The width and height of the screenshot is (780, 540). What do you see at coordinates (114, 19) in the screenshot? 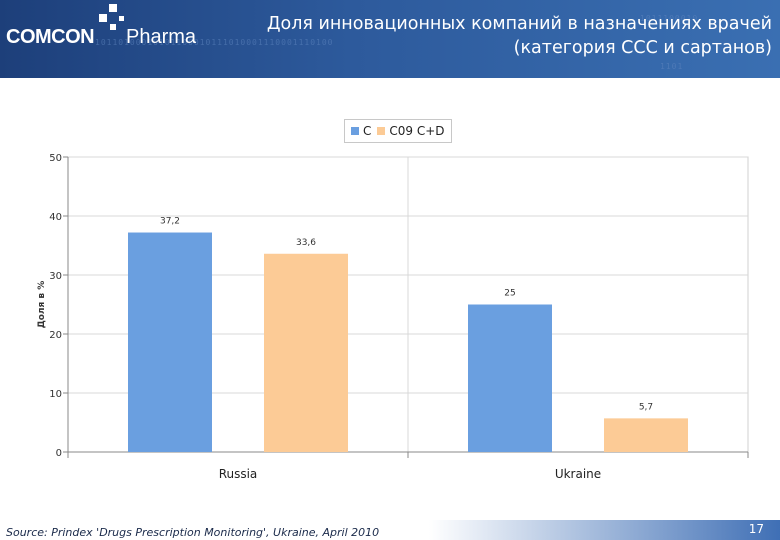
I see `logo-squares-icon` at bounding box center [114, 19].